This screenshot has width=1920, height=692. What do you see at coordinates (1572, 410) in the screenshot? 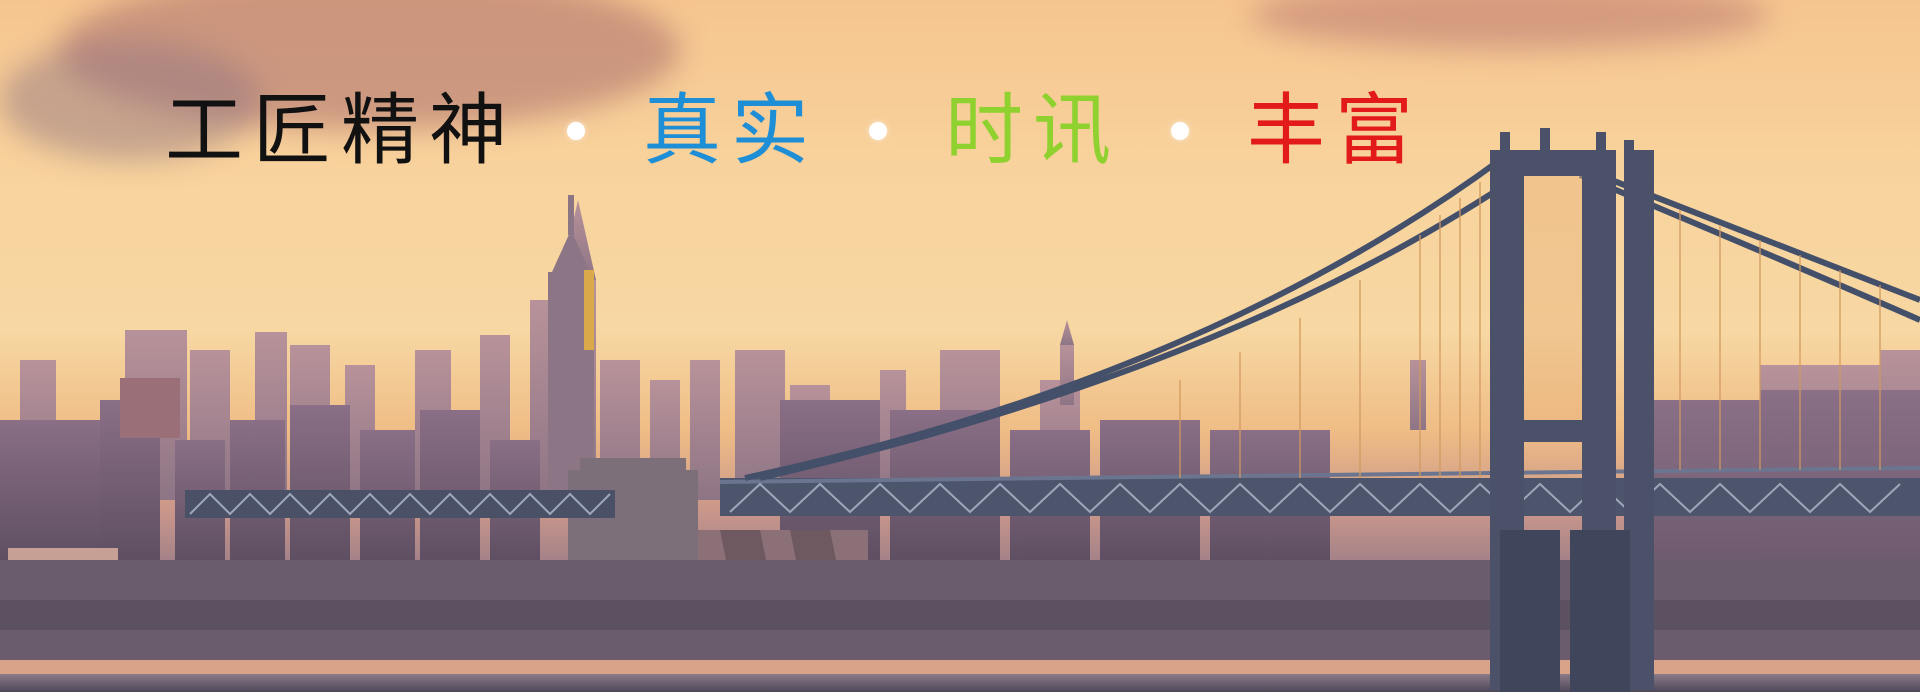
I see `bridge-tower` at bounding box center [1572, 410].